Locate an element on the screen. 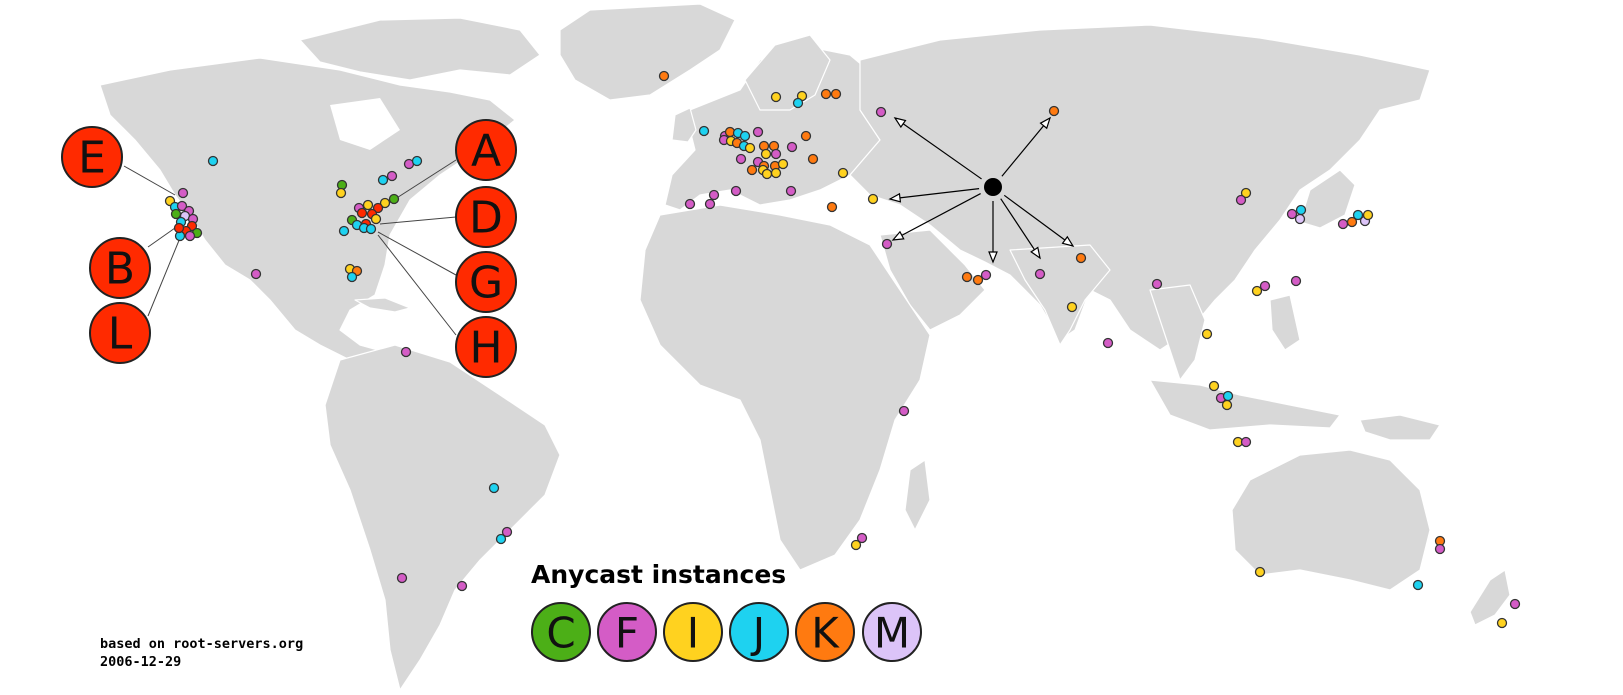 Image resolution: width=1623 pixels, height=695 pixels. legend-item-m: M is located at coordinates (892, 632).